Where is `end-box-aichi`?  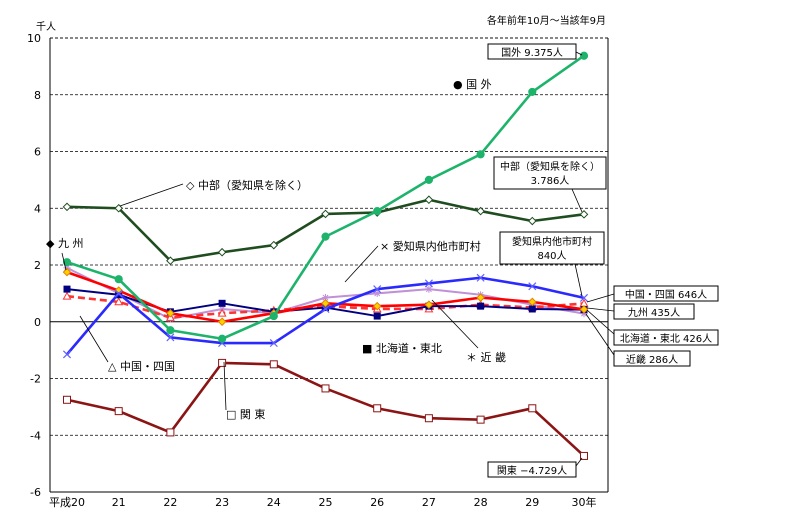
end-box-aichi is located at coordinates (552, 248).